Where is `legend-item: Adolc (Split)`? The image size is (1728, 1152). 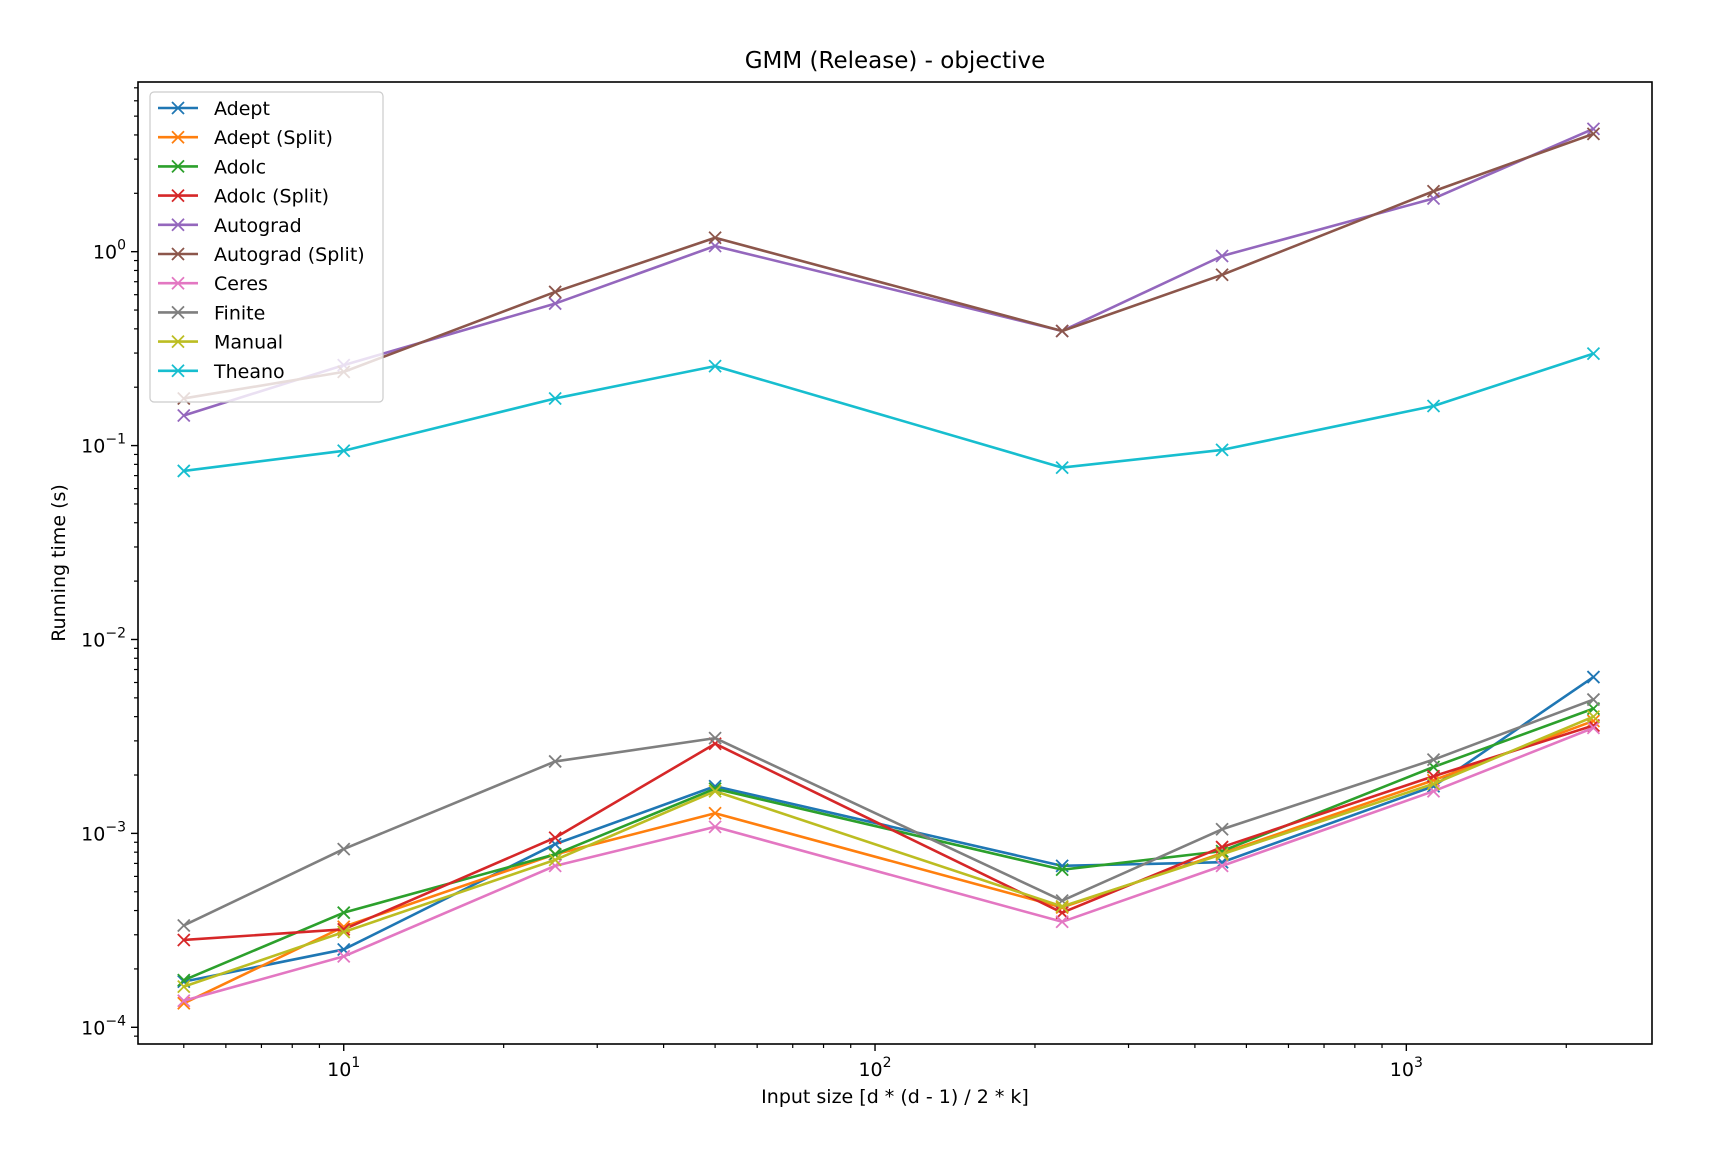
legend-item: Adolc (Split) is located at coordinates (243, 197).